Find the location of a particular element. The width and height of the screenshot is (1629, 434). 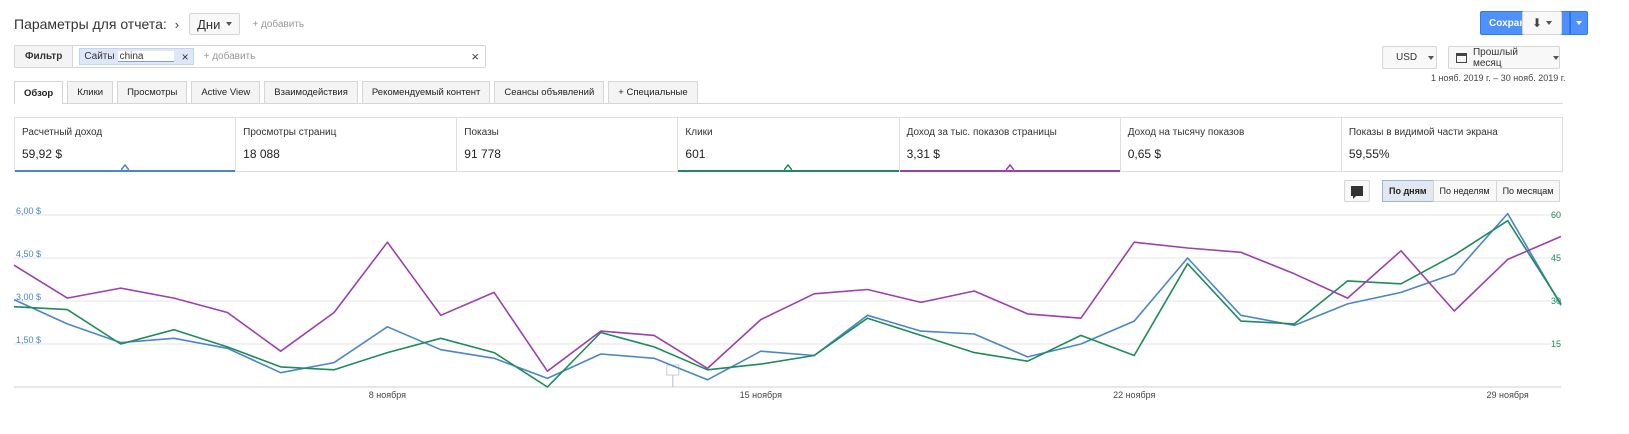

granularity-2: По месяцам is located at coordinates (1528, 191).